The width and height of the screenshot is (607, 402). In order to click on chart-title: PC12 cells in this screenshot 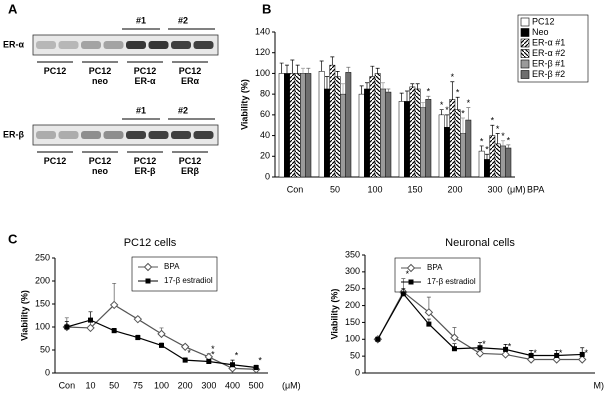, I will do `click(150, 243)`.